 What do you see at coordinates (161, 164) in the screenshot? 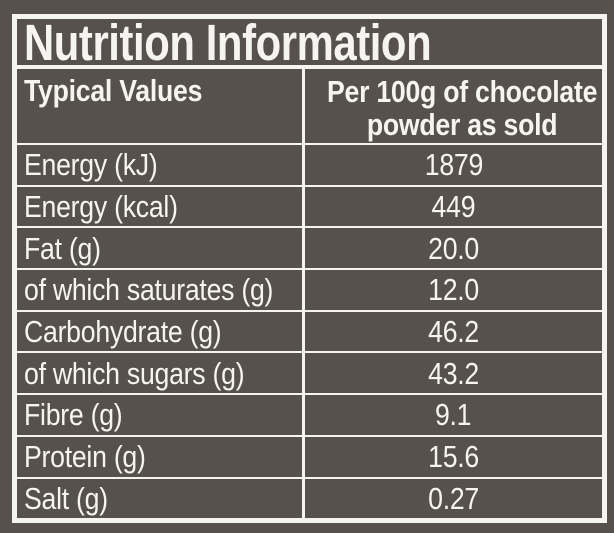
I see `row-label-cell: Energy (kJ)` at bounding box center [161, 164].